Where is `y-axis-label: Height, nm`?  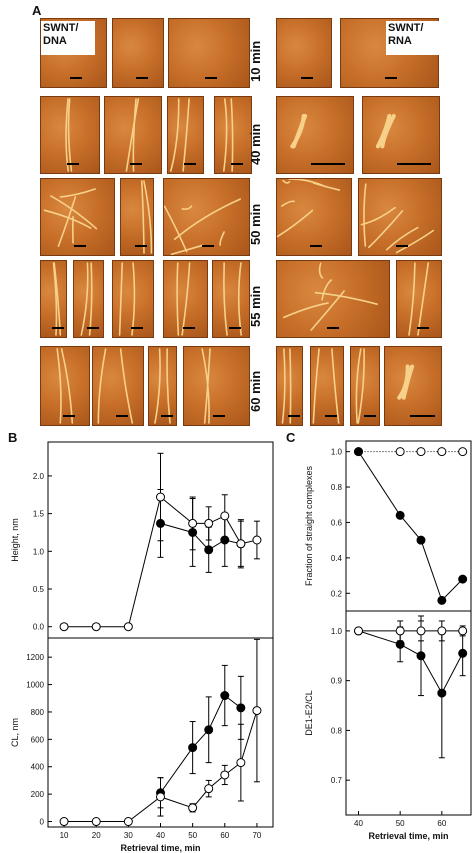
y-axis-label: Height, nm is located at coordinates (15, 540).